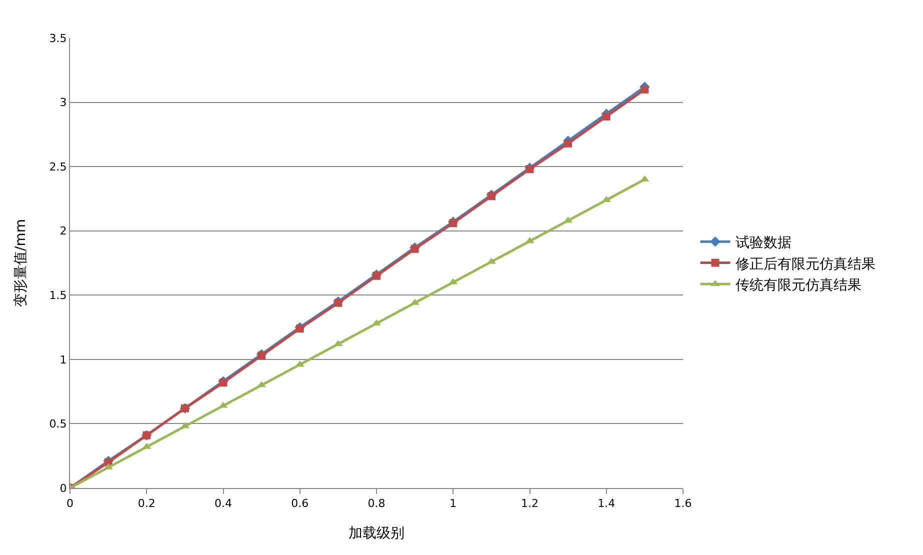 The image size is (923, 555). I want to click on x-tick-label: 1.2, so click(529, 503).